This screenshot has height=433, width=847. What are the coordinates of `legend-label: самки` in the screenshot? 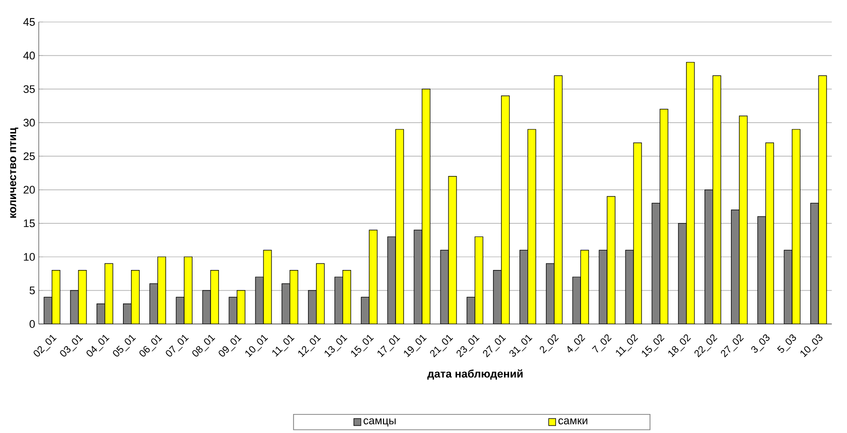 It's located at (573, 421).